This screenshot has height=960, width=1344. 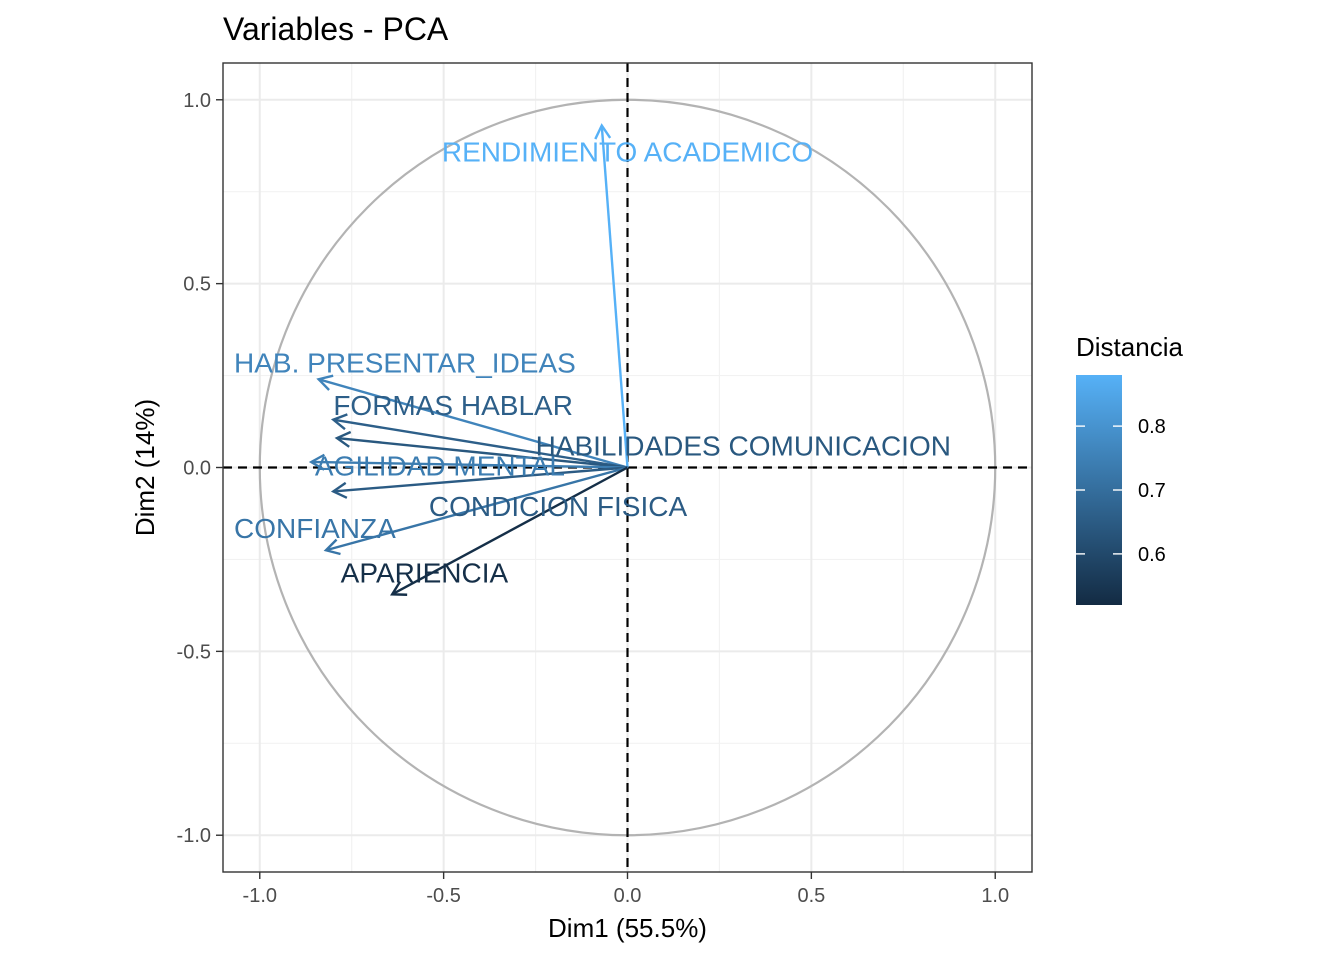 I want to click on variable-label: AGILIDAD MENTAL, so click(x=440, y=466).